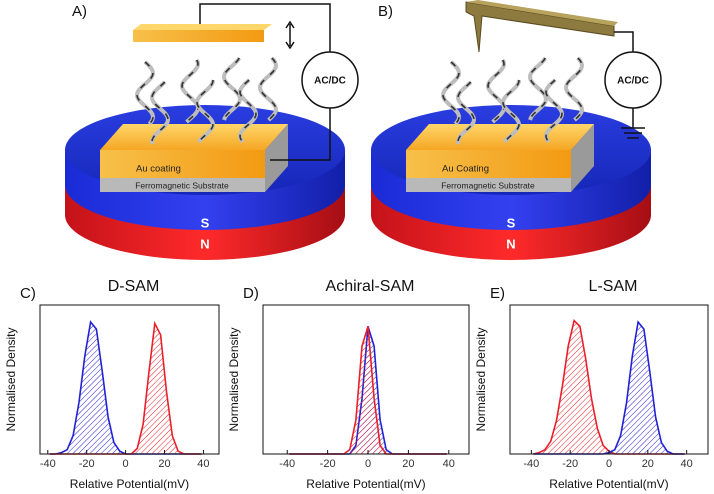 This screenshot has width=714, height=494. What do you see at coordinates (497, 293) in the screenshot?
I see `panel-label: E)` at bounding box center [497, 293].